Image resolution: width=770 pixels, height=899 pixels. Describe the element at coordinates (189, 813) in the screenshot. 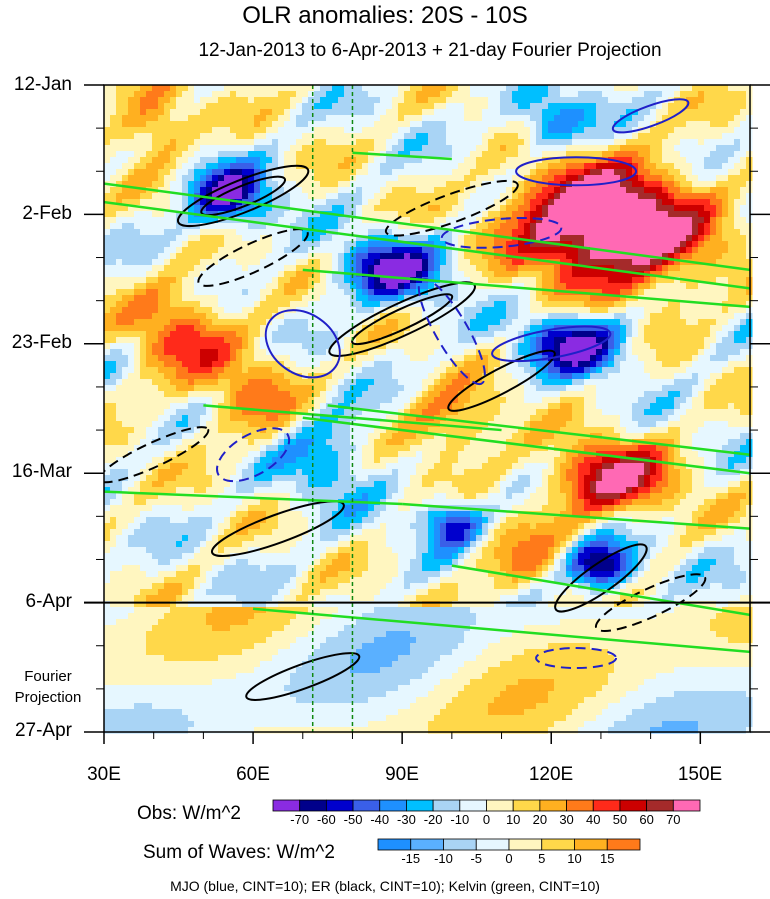

I see `obs-legend-title: Obs: W/m^2` at that location.